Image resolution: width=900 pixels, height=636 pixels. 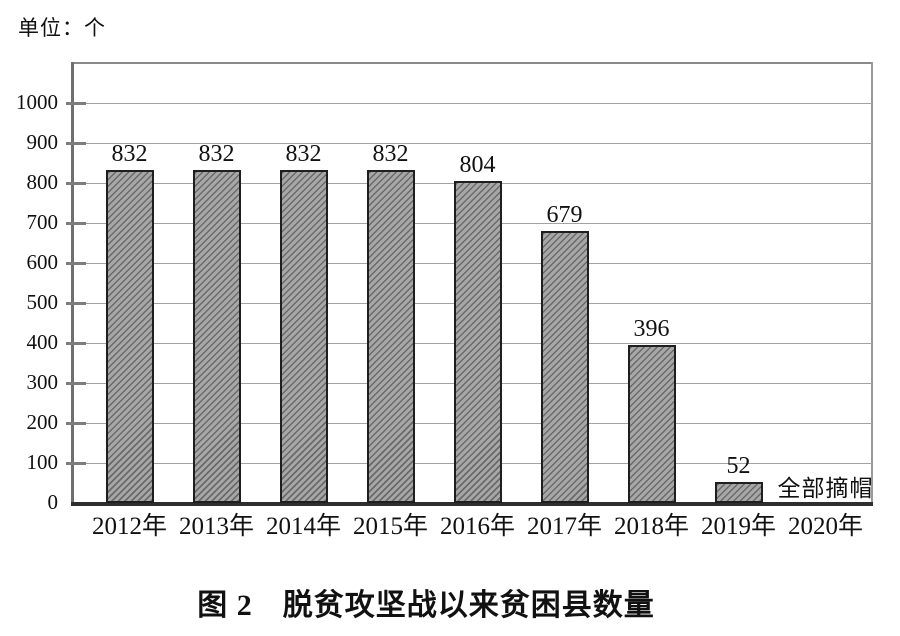 I want to click on bar-2017年, so click(x=564, y=367).